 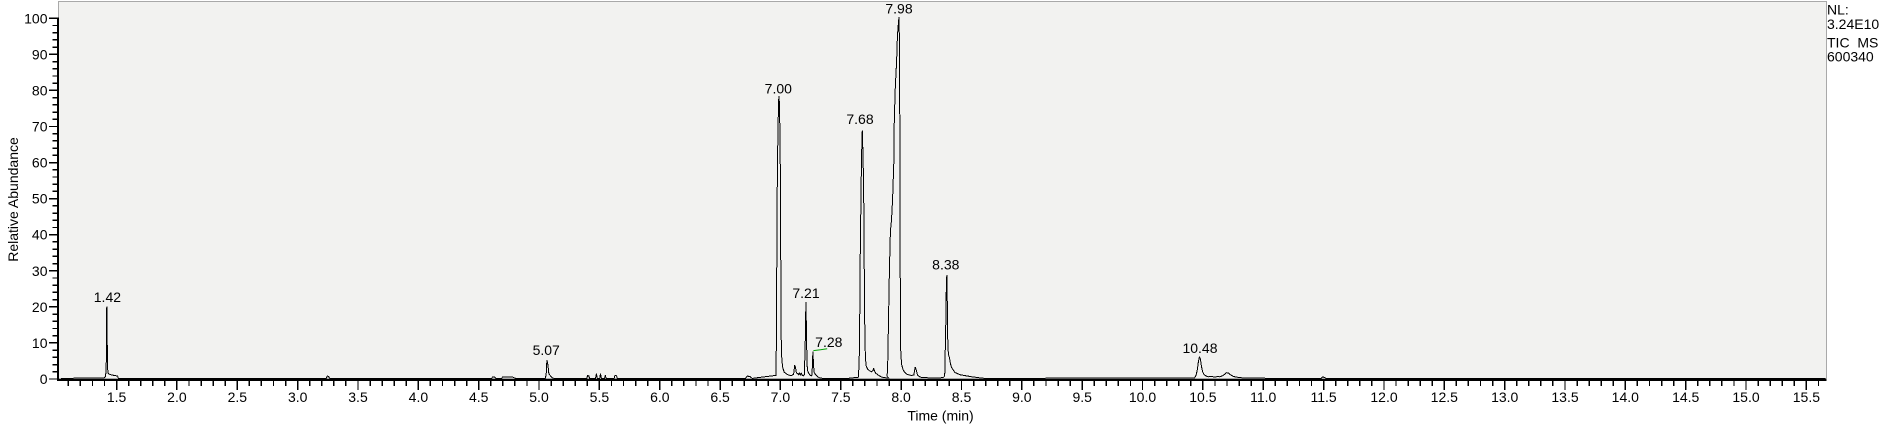 What do you see at coordinates (898, 9) in the screenshot?
I see `svg-text: 7.98` at bounding box center [898, 9].